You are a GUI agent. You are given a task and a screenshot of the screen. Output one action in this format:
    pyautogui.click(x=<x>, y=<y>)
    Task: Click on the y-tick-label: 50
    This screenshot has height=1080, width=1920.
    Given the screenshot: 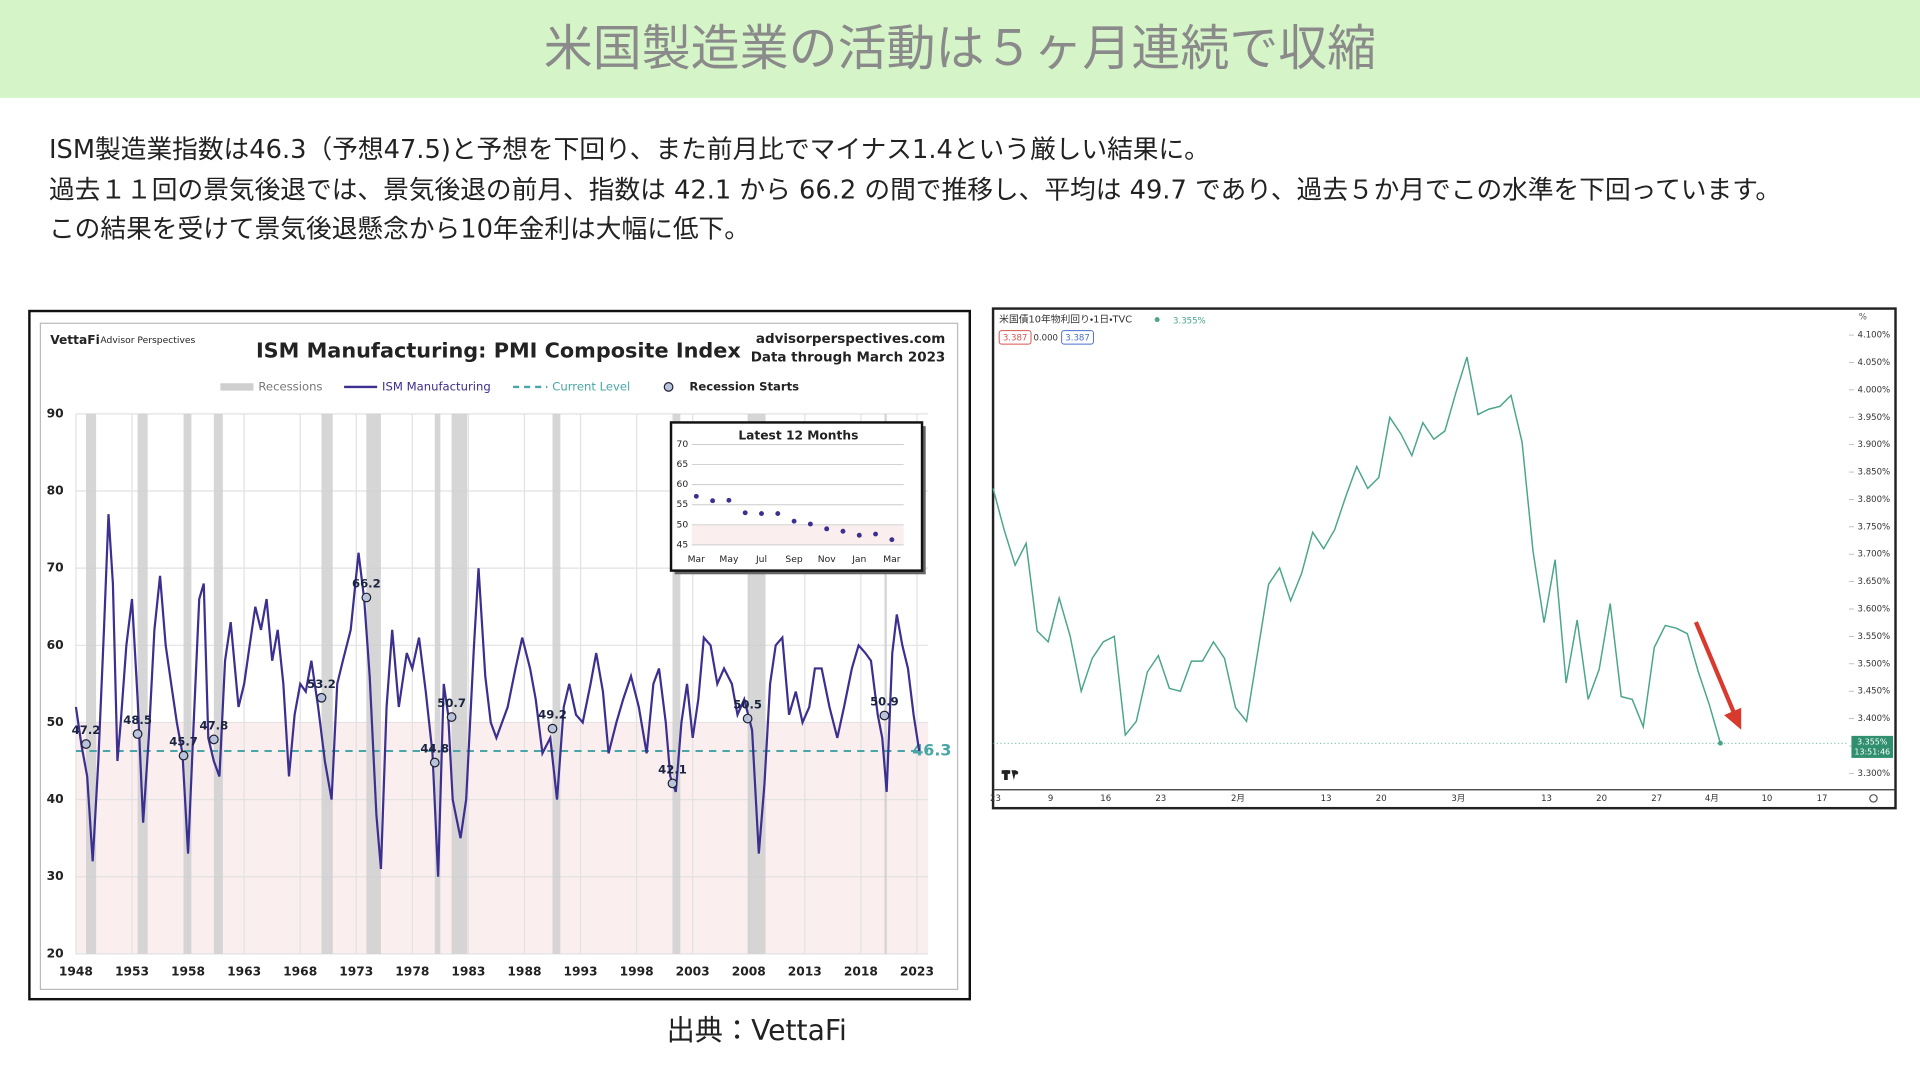 What is the action you would take?
    pyautogui.click(x=55, y=722)
    